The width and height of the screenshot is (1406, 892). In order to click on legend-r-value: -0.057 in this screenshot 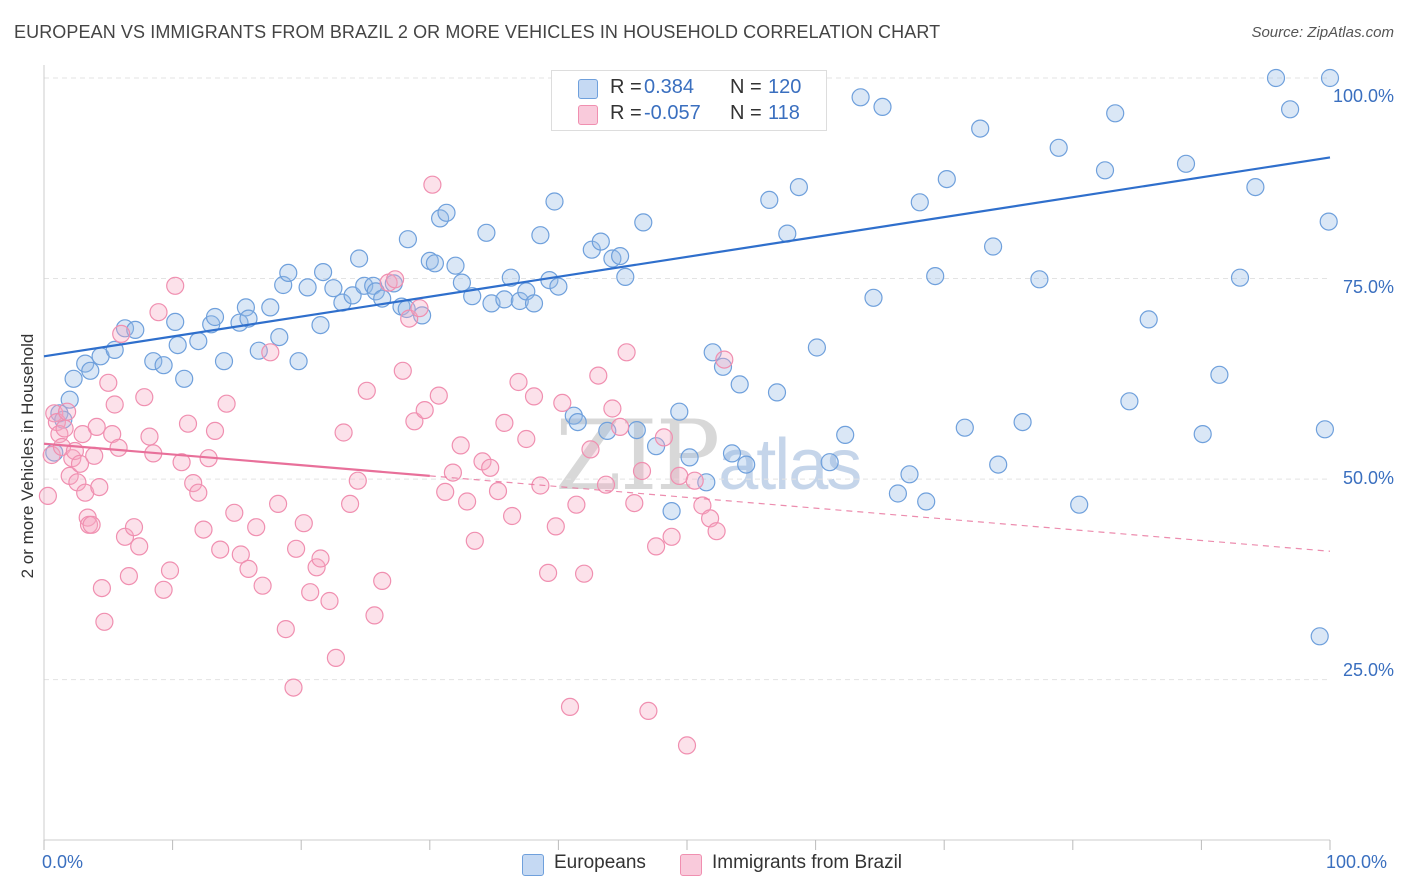, I will do `click(672, 113)`.